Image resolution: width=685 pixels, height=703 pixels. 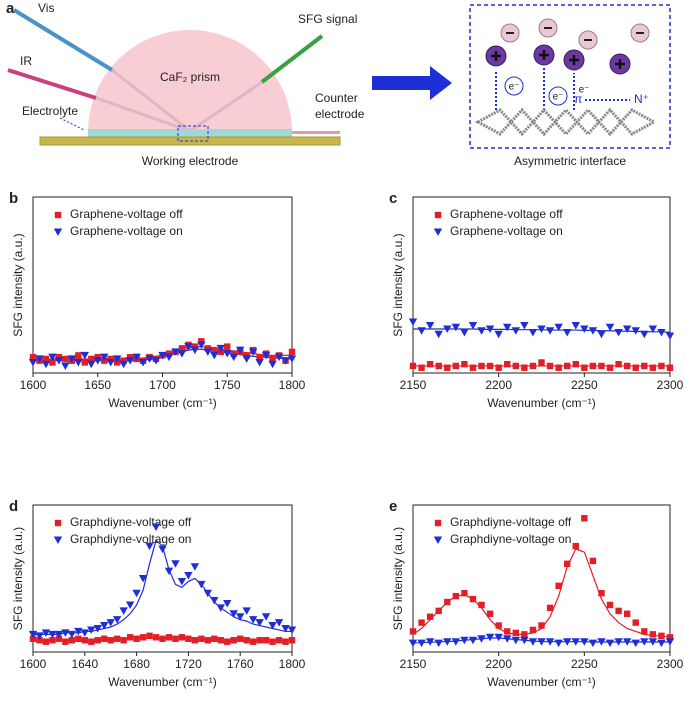 I want to click on ir-beam, so click(x=52, y=84).